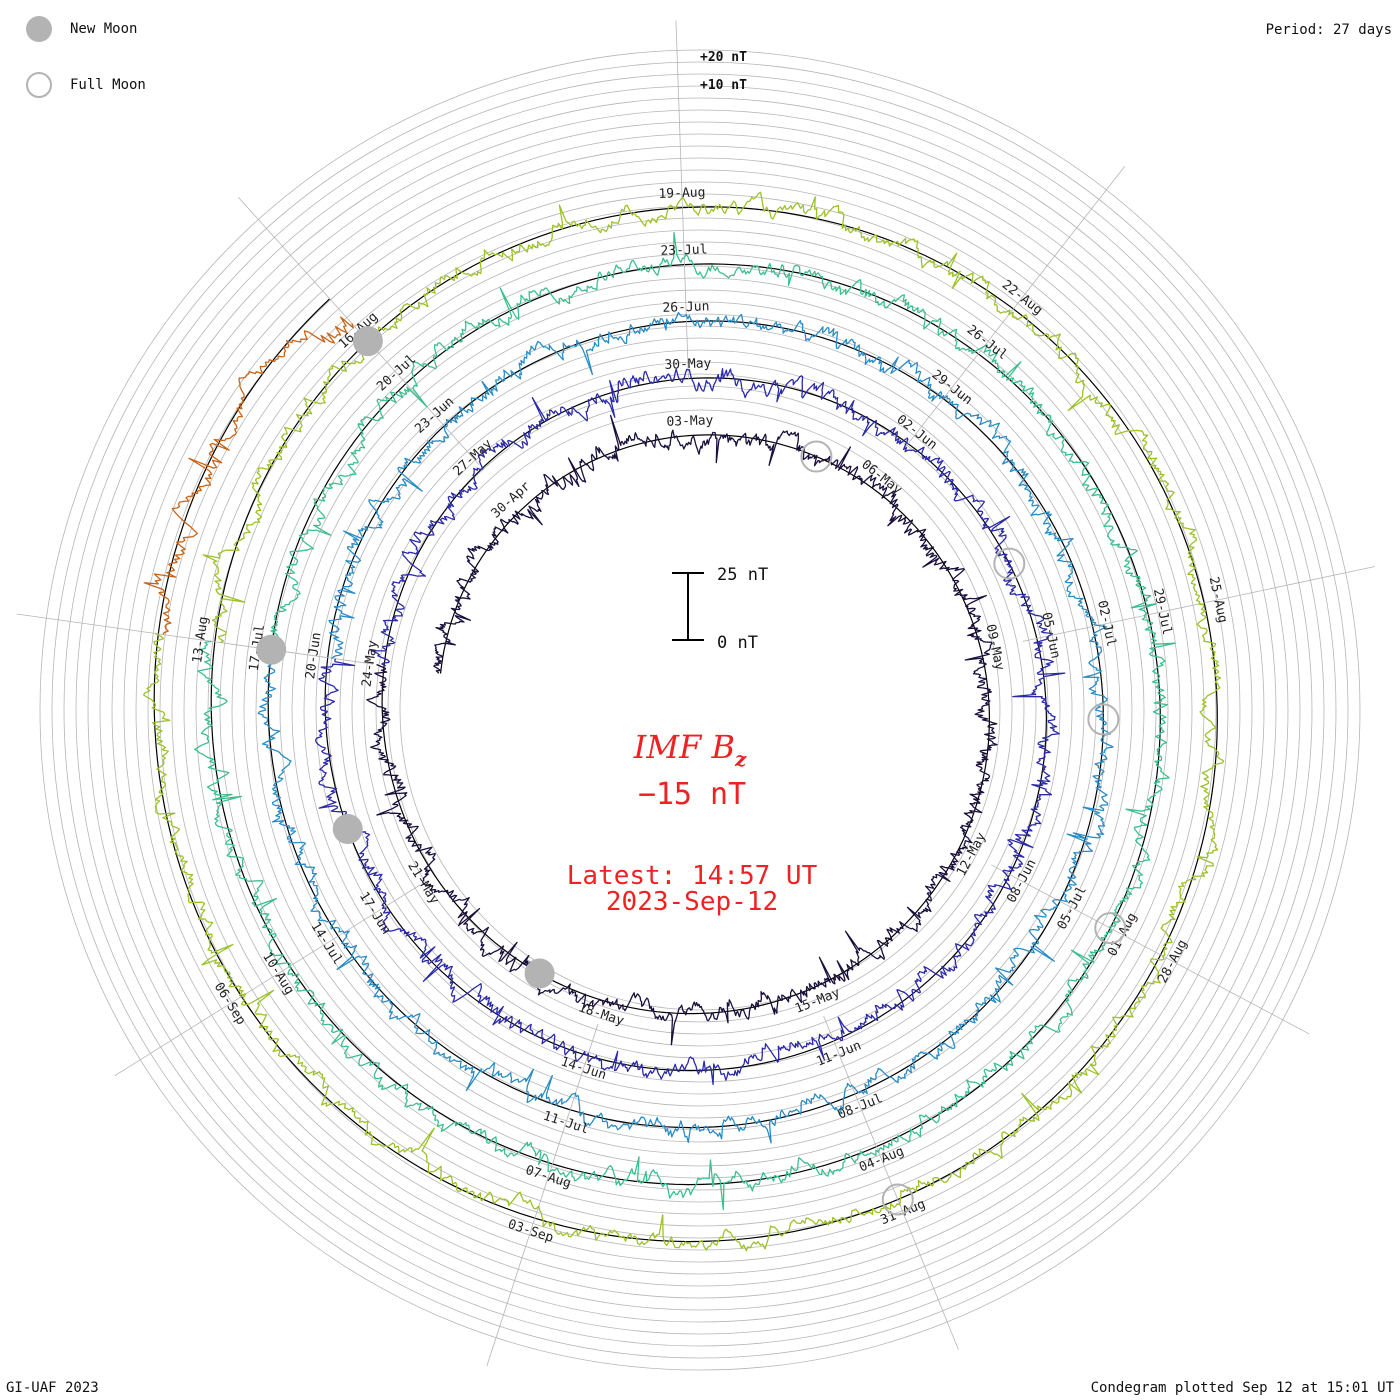 This screenshot has width=1400, height=1400. I want to click on scale-bar: 25 nT 0 nT, so click(720, 609).